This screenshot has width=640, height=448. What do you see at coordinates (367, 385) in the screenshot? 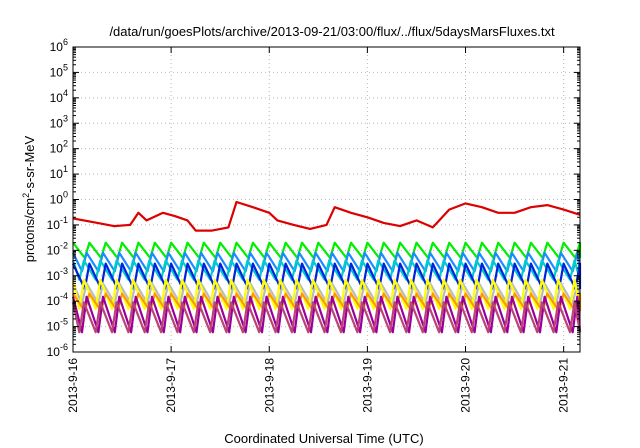
I see `x-tick-label: 2013-9-19` at bounding box center [367, 385].